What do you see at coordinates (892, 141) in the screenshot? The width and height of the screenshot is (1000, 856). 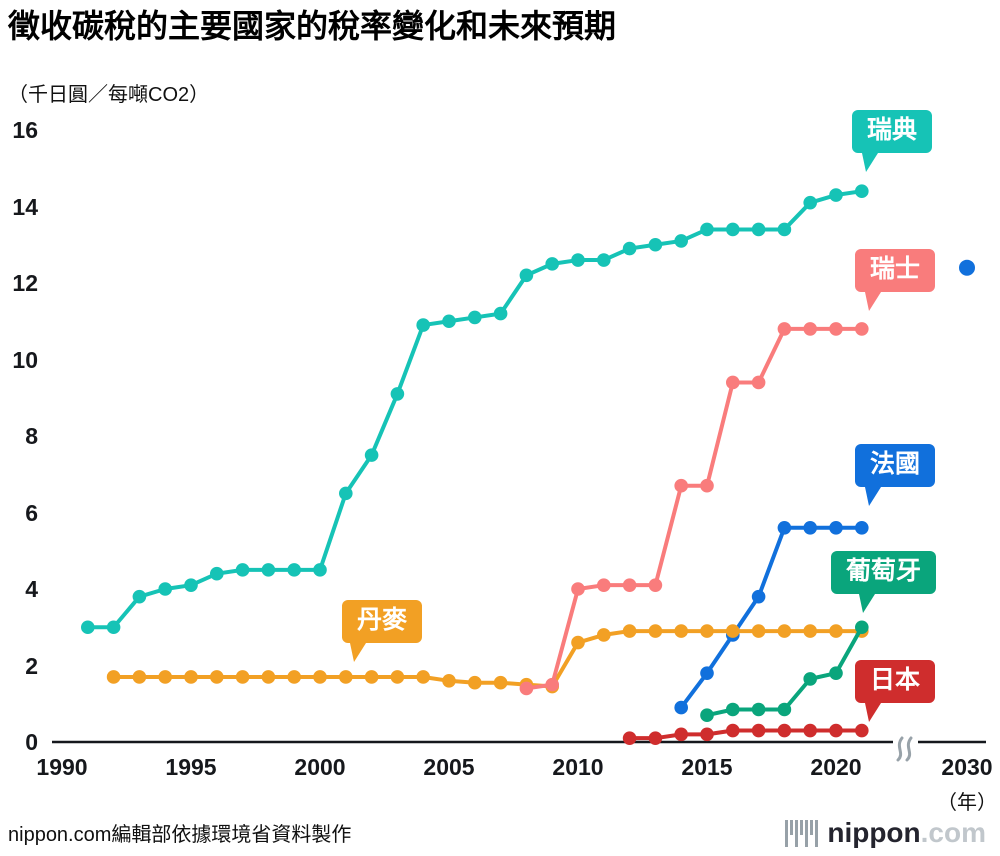 I see `series-label-sweden: 瑞典` at bounding box center [892, 141].